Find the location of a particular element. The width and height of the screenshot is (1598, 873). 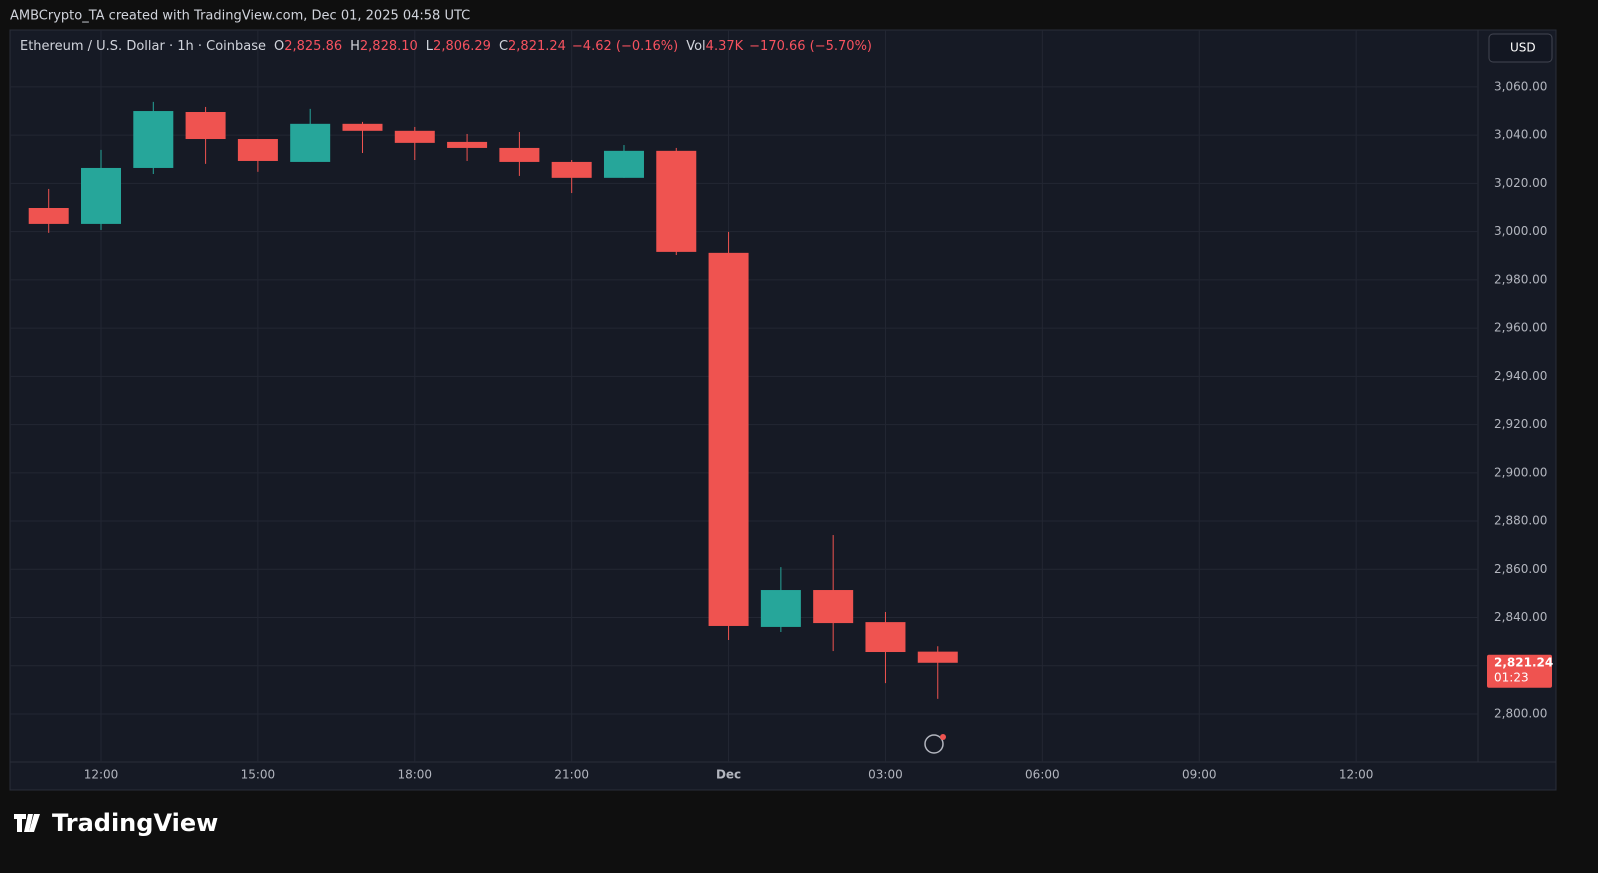

replay-icon is located at coordinates (935, 744).